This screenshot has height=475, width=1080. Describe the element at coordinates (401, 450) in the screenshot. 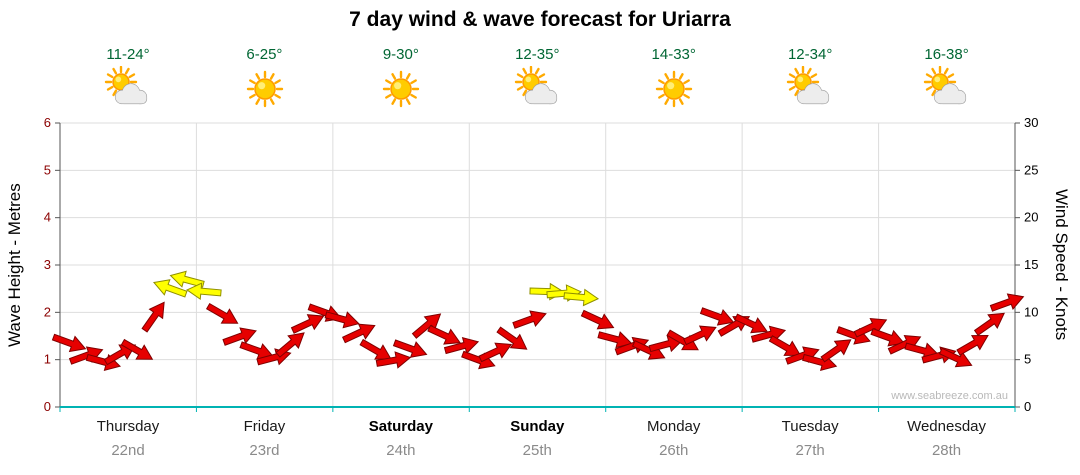

I see `day-date: 24th` at that location.